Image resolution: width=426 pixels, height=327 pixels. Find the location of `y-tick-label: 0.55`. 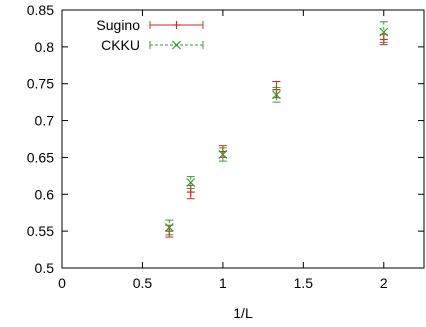

y-tick-label: 0.55 is located at coordinates (40, 231).